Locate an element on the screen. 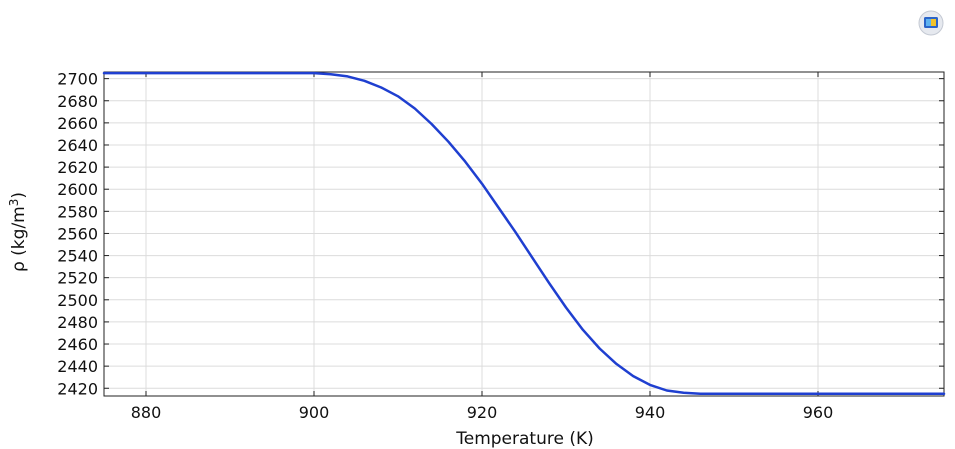 The width and height of the screenshot is (955, 449). x-tick-label: 940 is located at coordinates (650, 412).